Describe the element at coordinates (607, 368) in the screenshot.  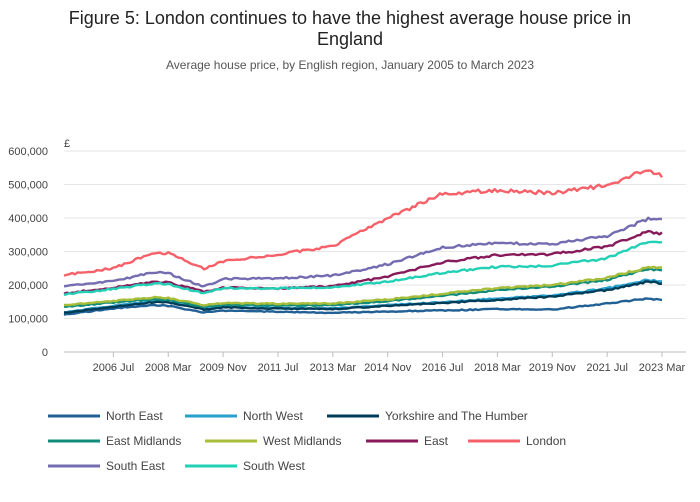
I see `x-tick-label: 2021 Jul` at that location.